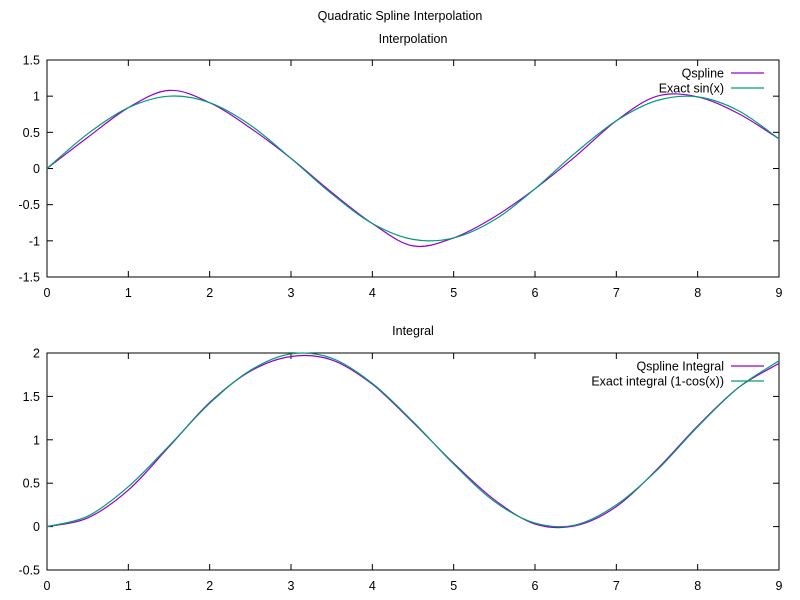  I want to click on plot1-x-tick-label: 6, so click(535, 293).